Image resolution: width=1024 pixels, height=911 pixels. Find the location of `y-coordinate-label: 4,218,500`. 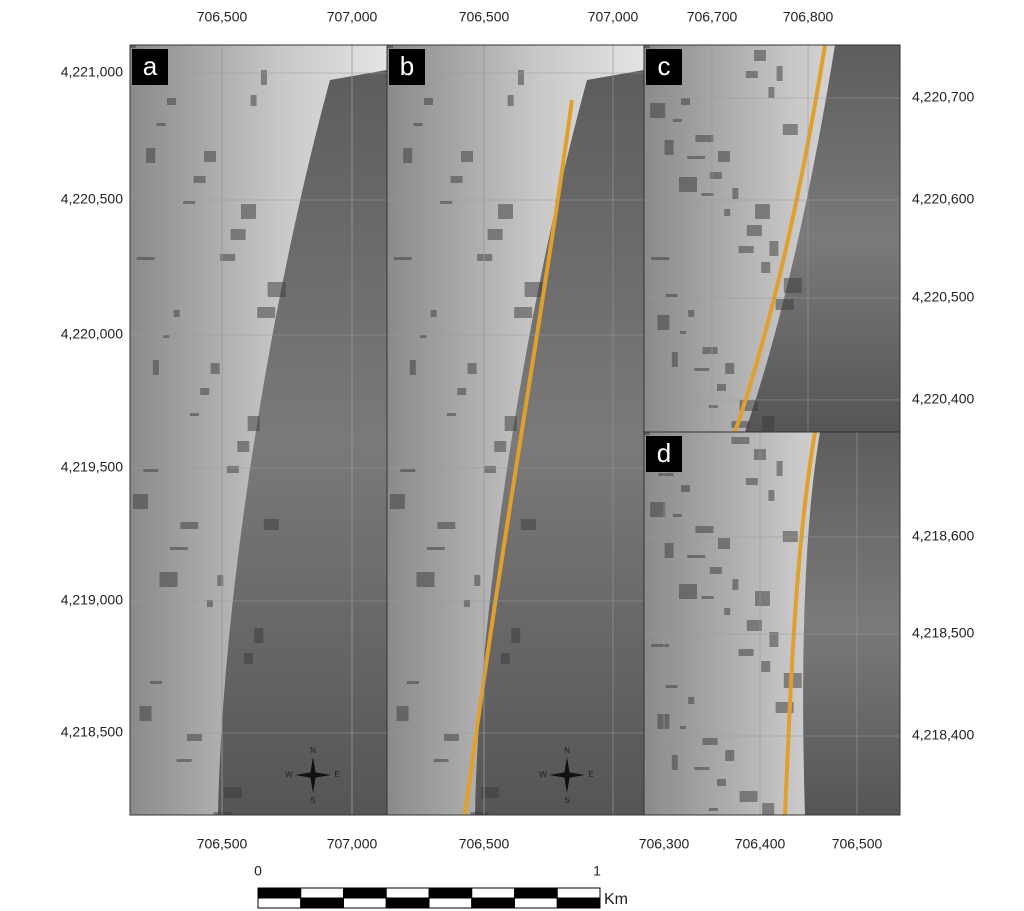

y-coordinate-label: 4,218,500 is located at coordinates (943, 633).